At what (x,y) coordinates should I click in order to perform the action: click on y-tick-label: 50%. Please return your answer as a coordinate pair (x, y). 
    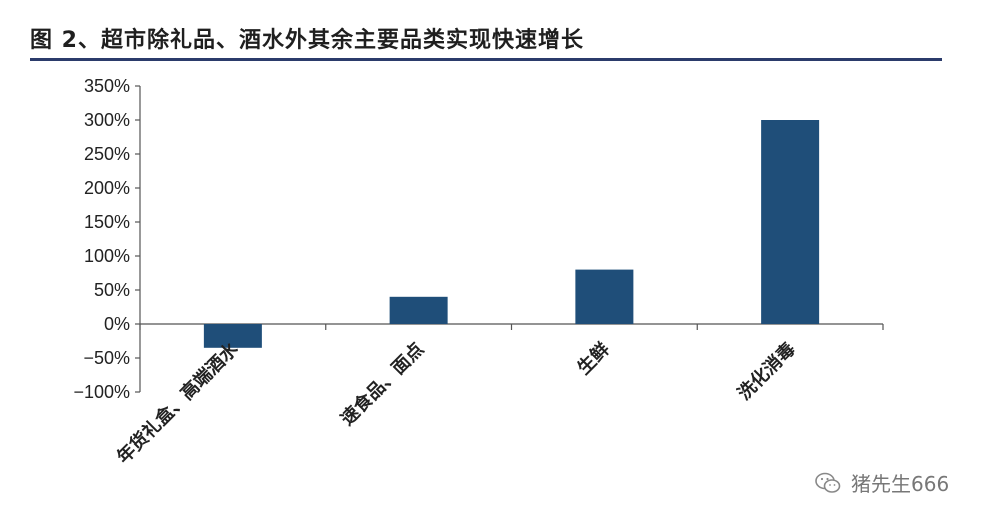
    Looking at the image, I should click on (112, 290).